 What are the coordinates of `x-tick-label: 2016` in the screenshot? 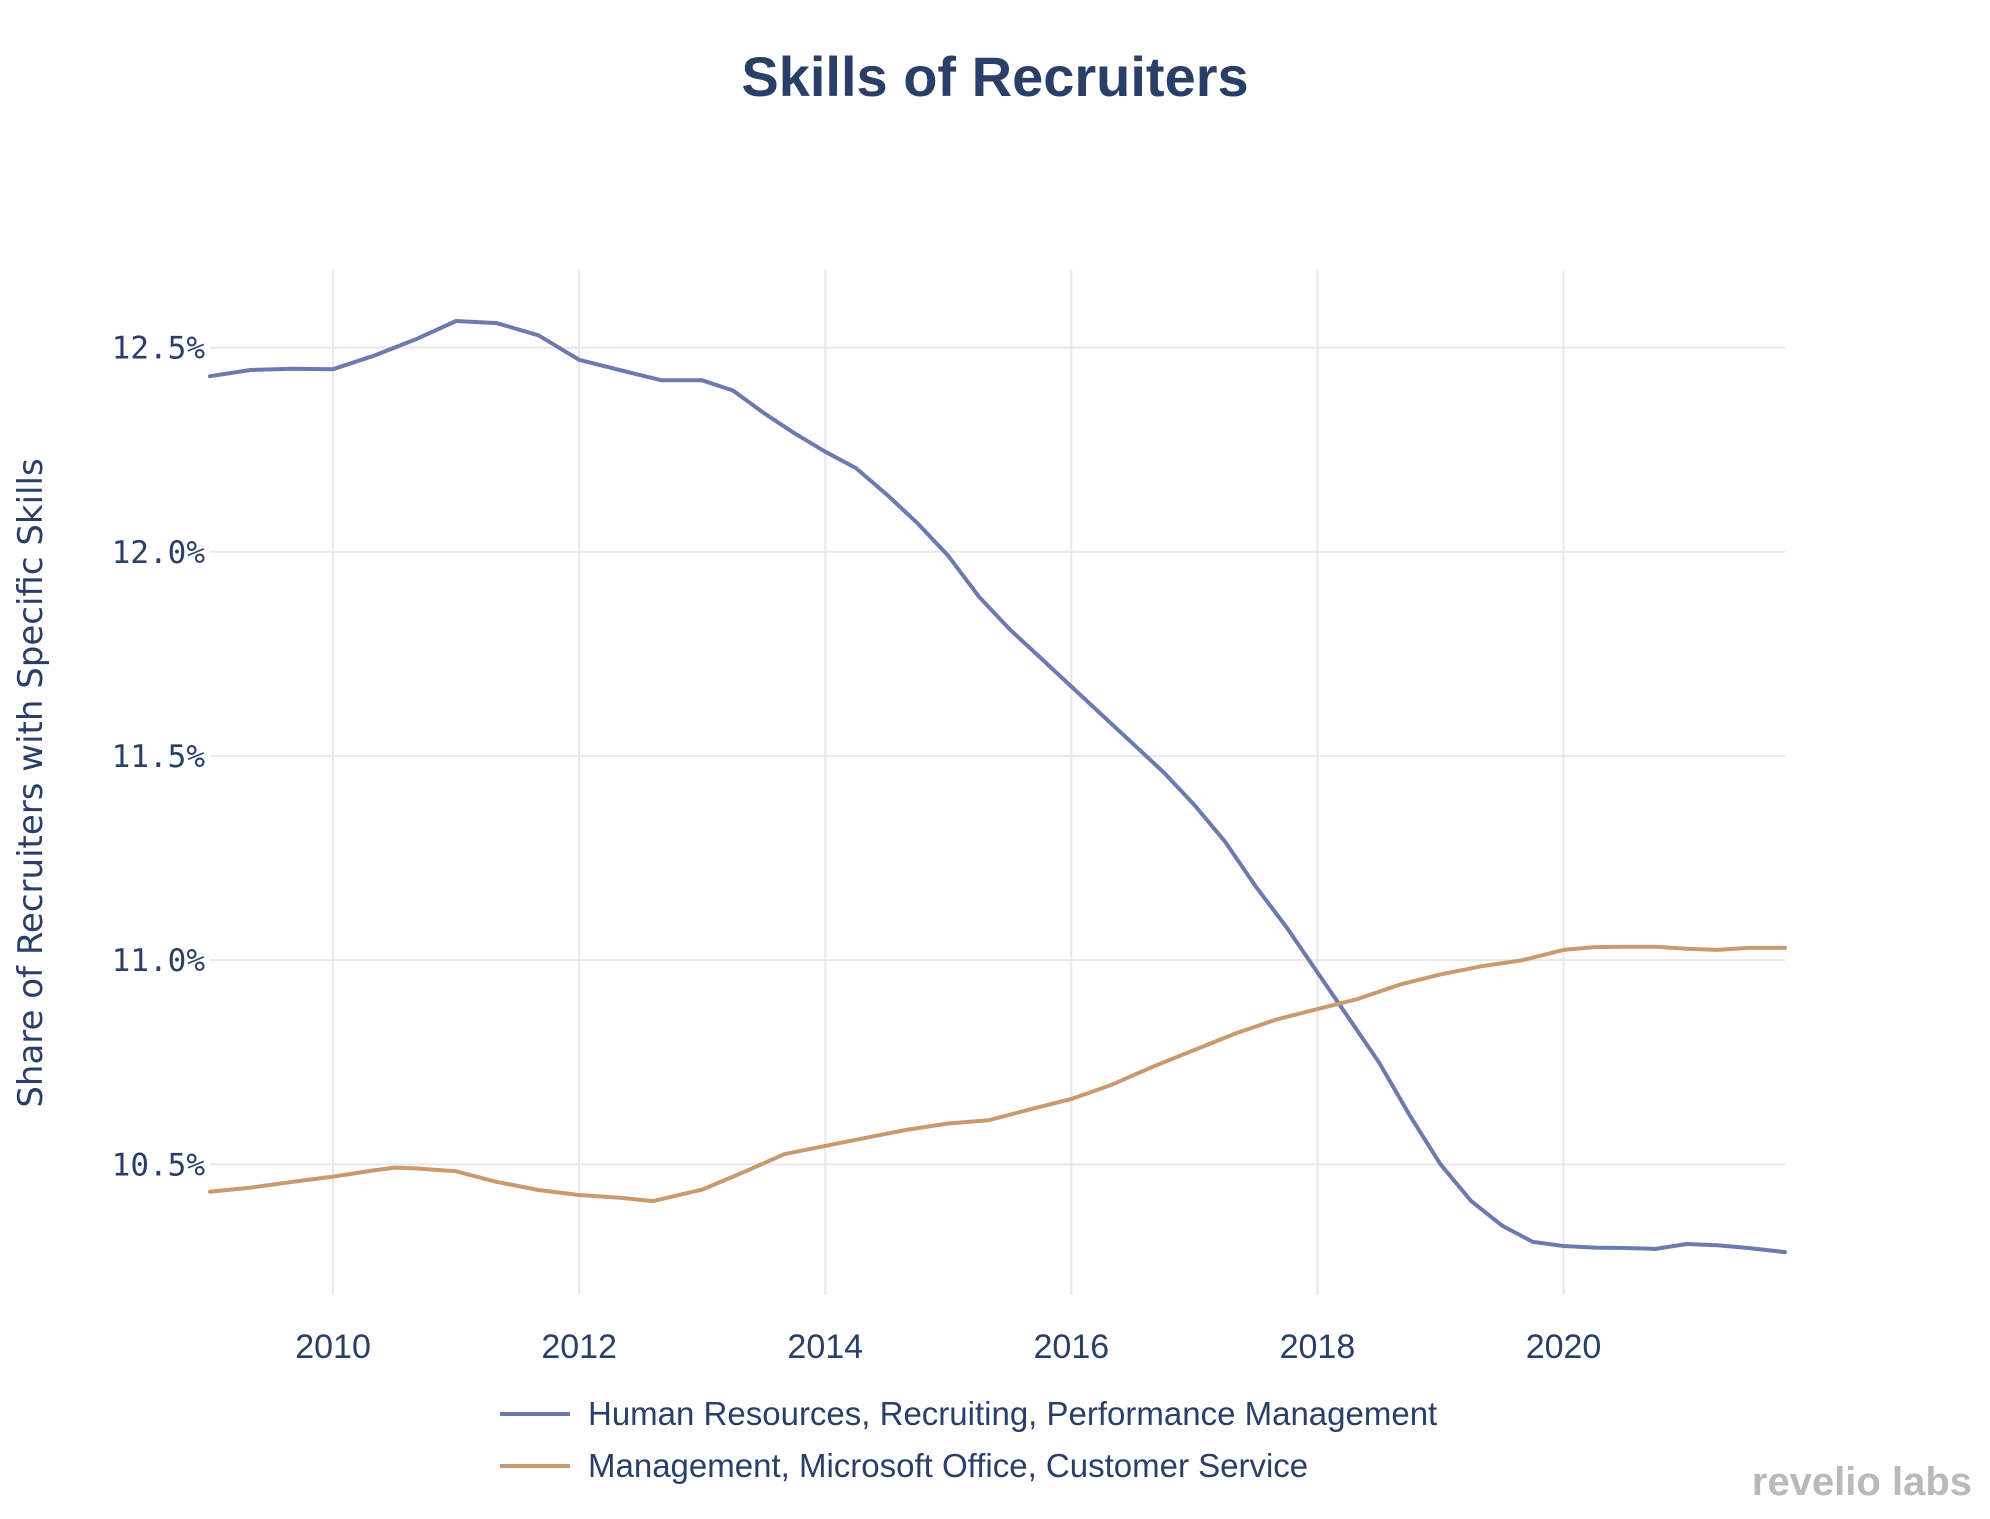 It's located at (1072, 1347).